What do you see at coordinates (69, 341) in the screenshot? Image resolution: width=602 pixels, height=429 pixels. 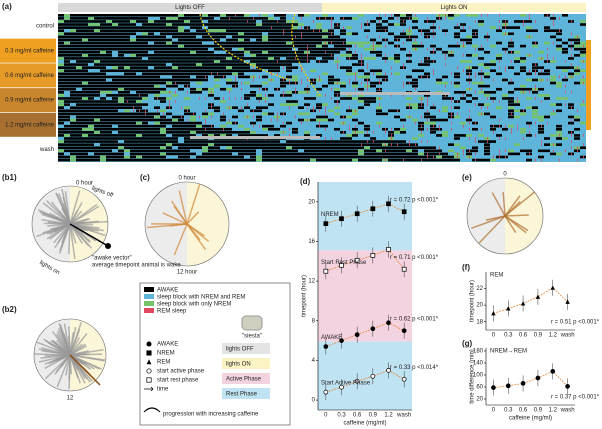 I see `spoke` at bounding box center [69, 341].